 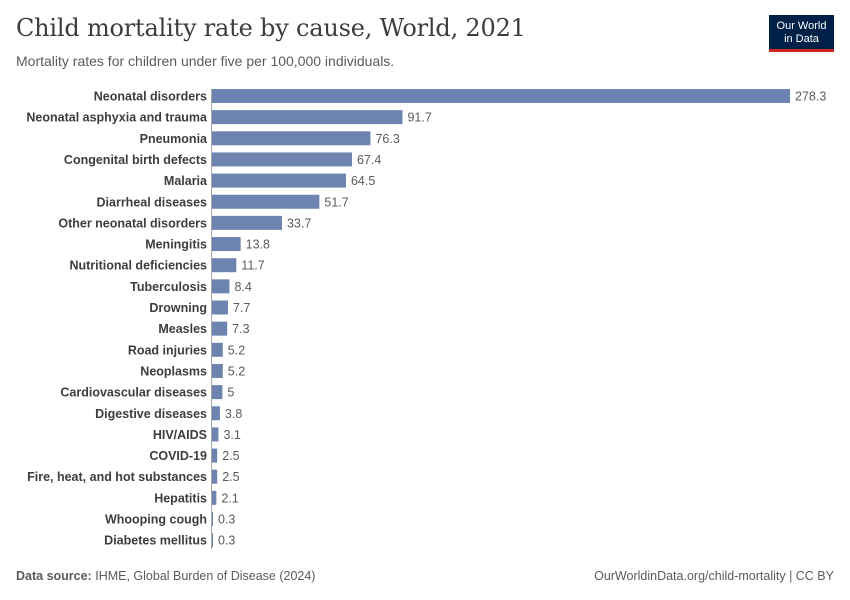 I want to click on category-label: Tuberculosis, so click(x=168, y=287).